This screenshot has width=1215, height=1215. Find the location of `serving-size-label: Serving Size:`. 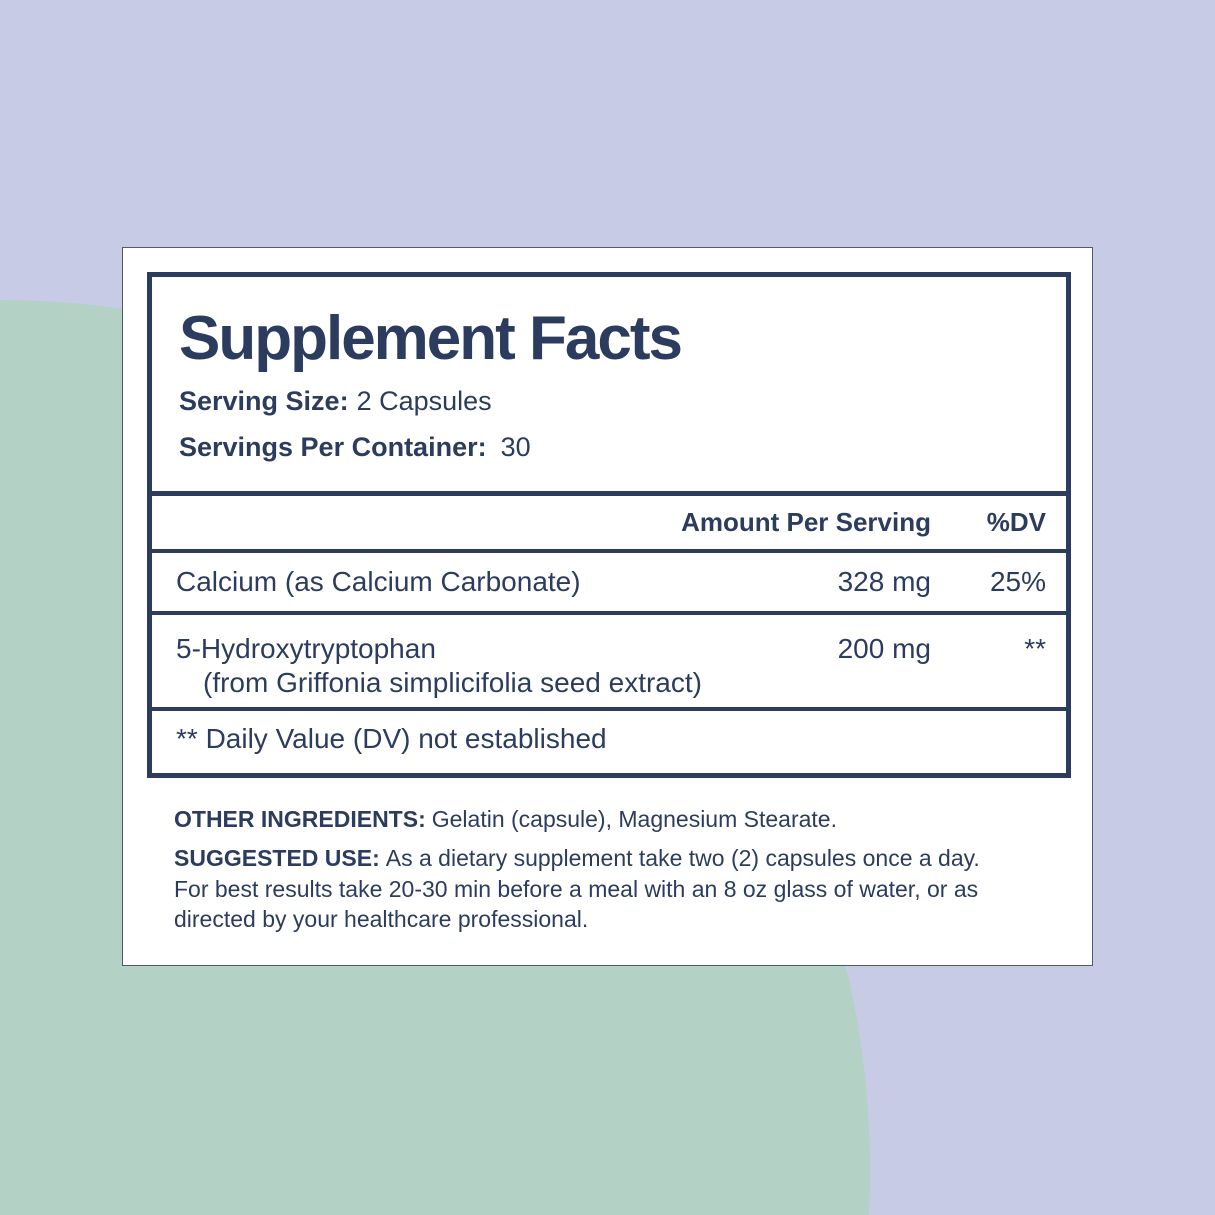

serving-size-label: Serving Size: is located at coordinates (264, 401).